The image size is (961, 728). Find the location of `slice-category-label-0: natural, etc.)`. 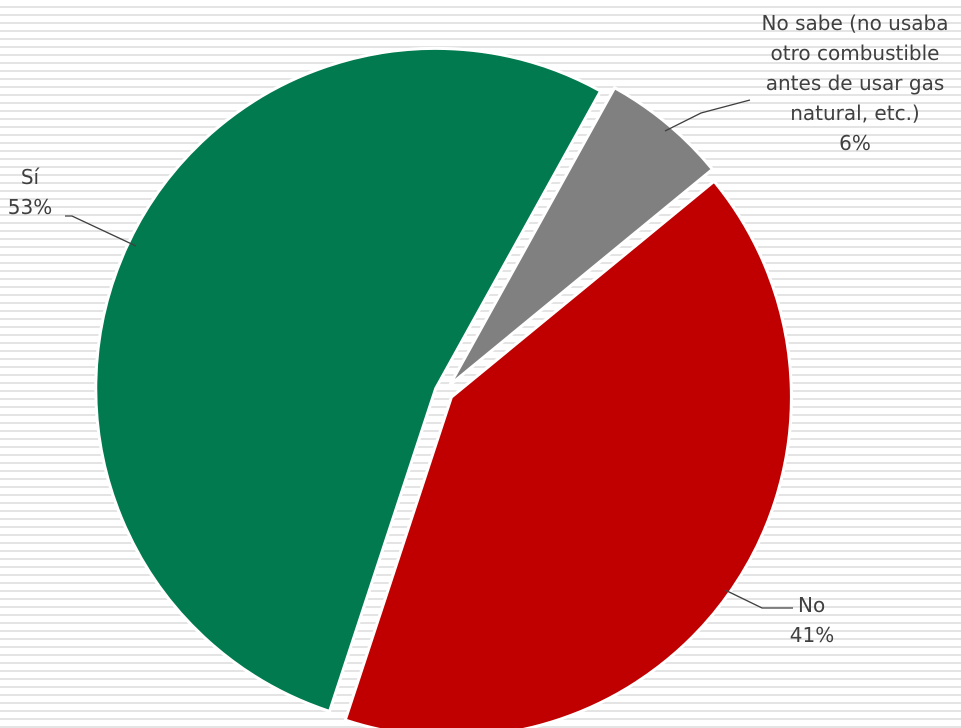

slice-category-label-0: natural, etc.) is located at coordinates (855, 113).